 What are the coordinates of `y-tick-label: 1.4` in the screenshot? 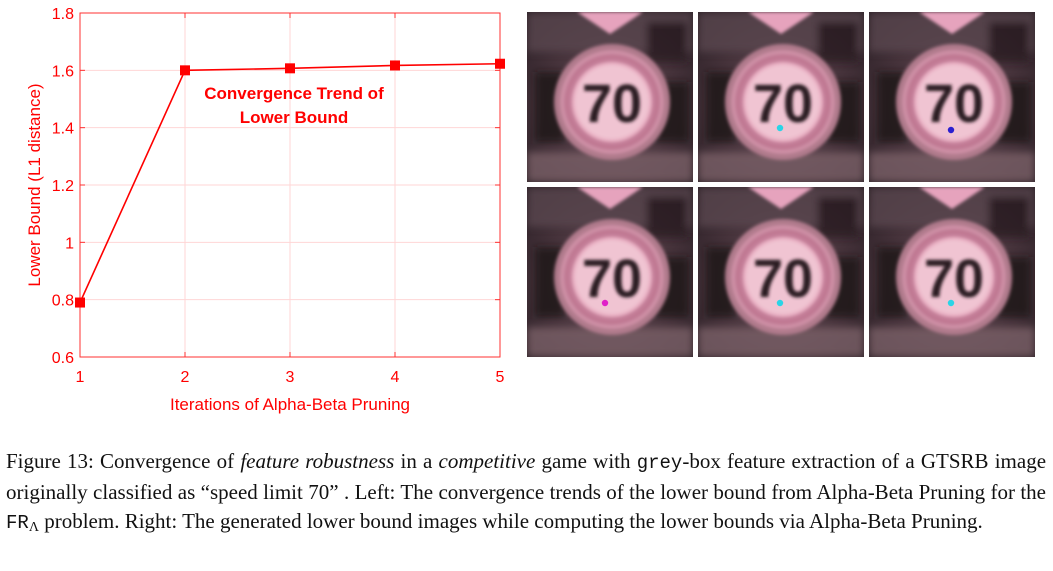 It's located at (63, 129).